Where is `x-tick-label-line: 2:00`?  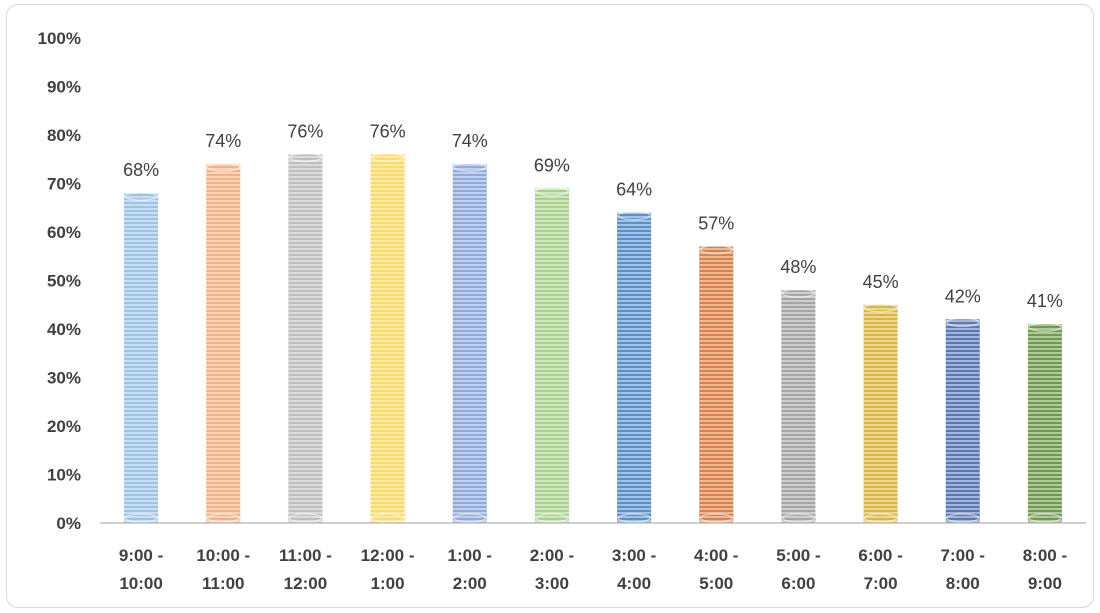
x-tick-label-line: 2:00 is located at coordinates (470, 583).